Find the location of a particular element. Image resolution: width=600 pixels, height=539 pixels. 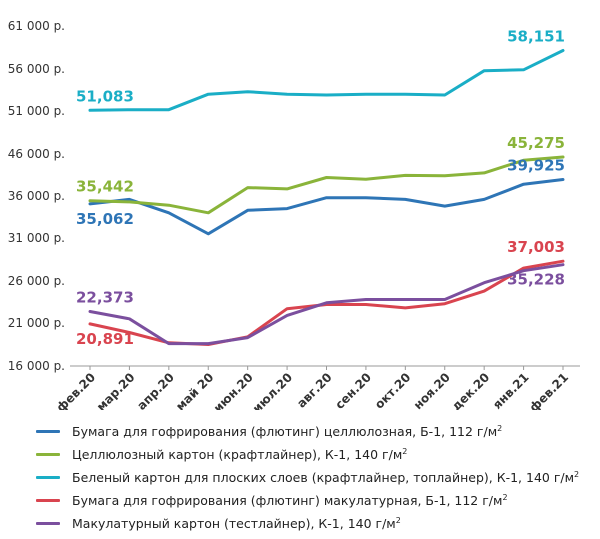

y-tick-label: 31 000 р. is located at coordinates (36, 238).